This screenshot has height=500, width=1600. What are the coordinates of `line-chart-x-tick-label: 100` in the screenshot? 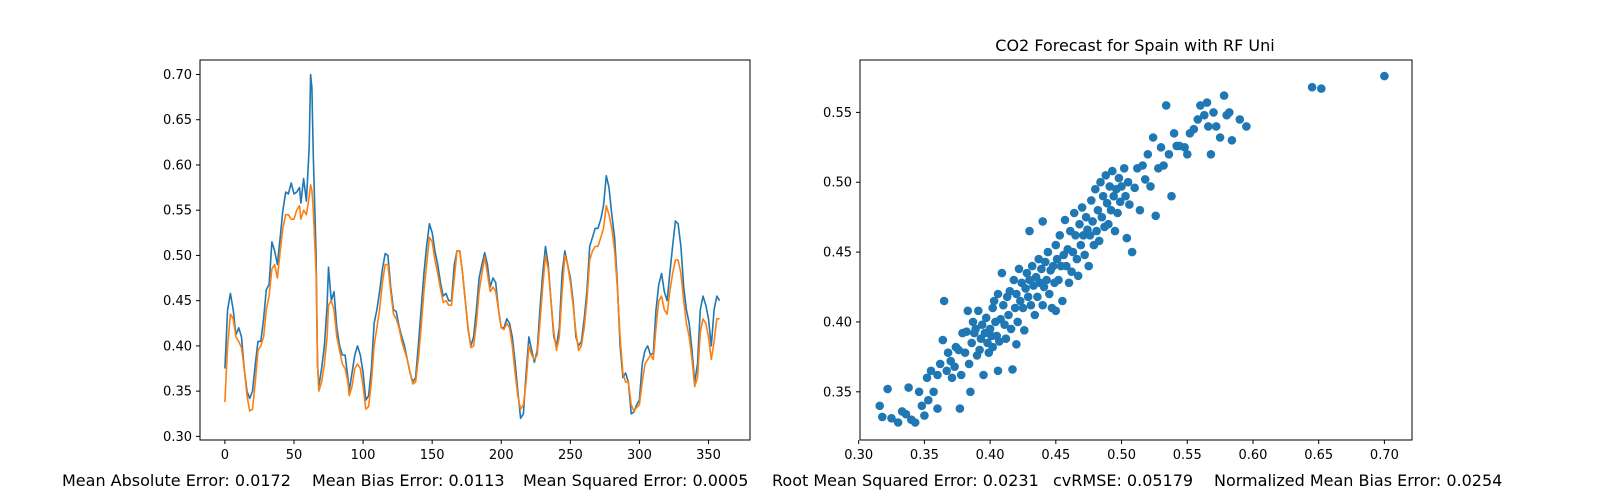 It's located at (363, 455).